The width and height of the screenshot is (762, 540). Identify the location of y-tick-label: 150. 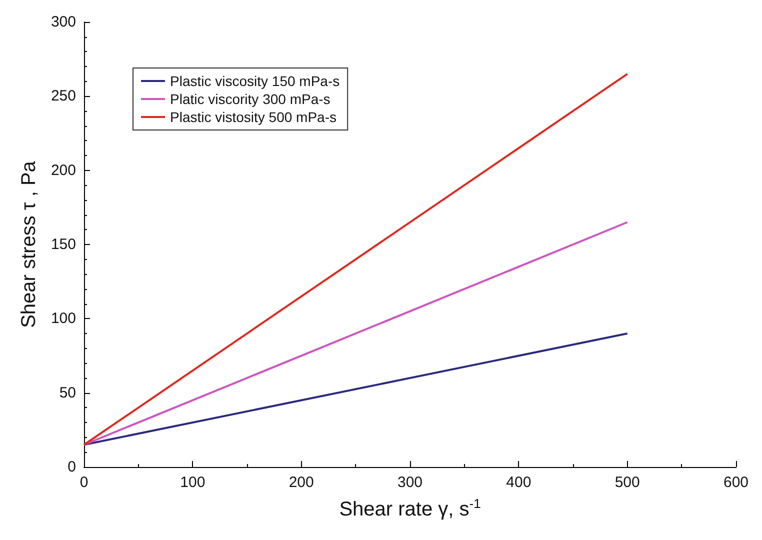
(63, 244).